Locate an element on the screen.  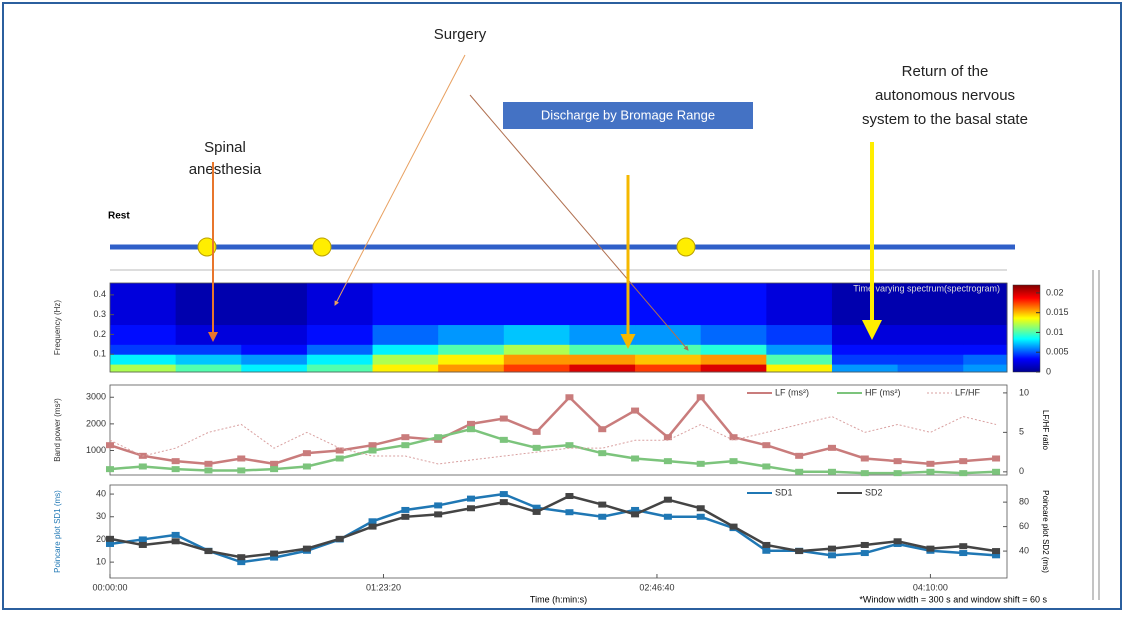
colorbar-tick-label: 0.02 is located at coordinates (1055, 292).